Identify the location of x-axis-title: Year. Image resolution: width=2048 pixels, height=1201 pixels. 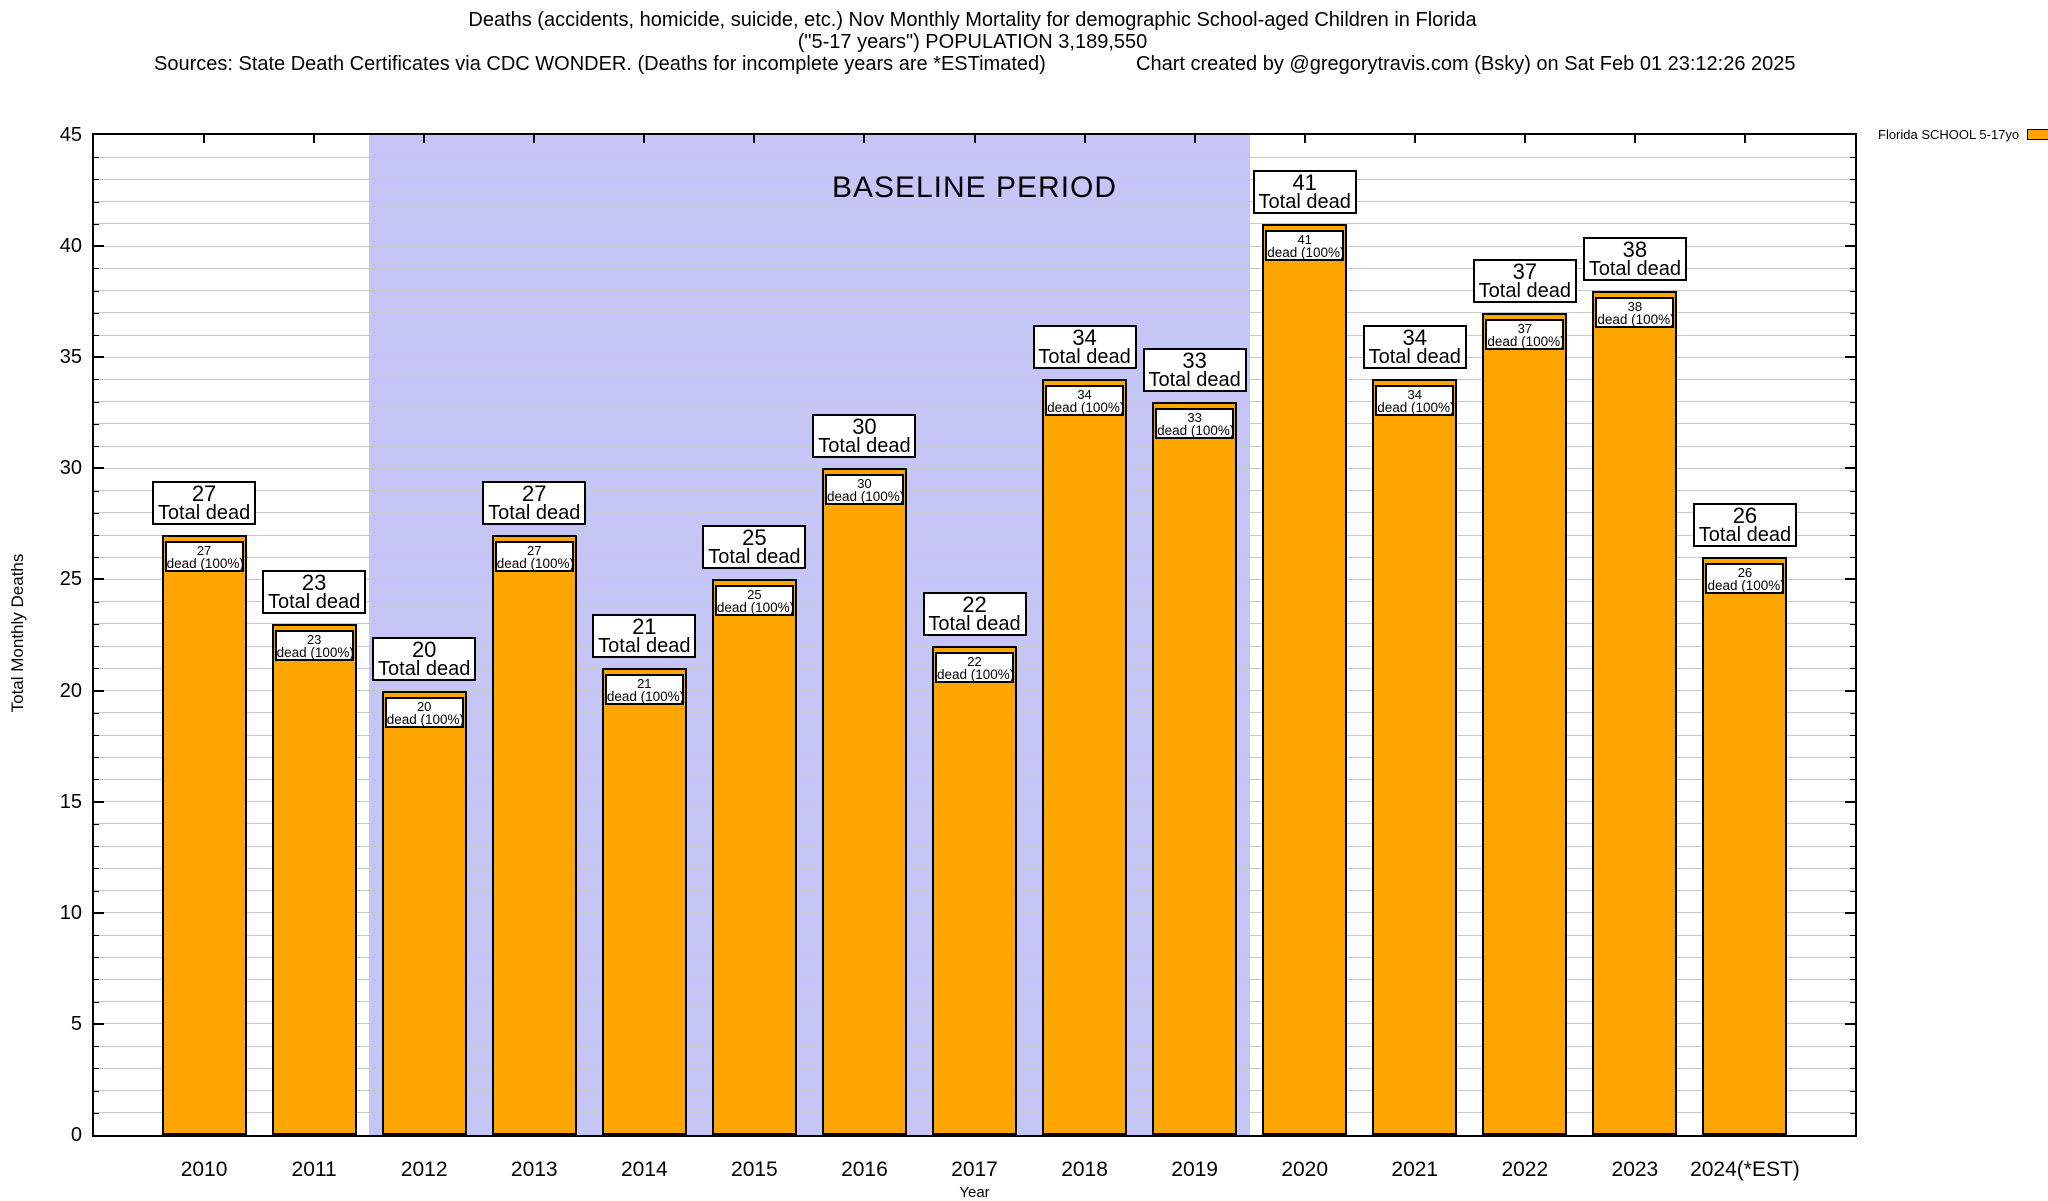
(974, 1192).